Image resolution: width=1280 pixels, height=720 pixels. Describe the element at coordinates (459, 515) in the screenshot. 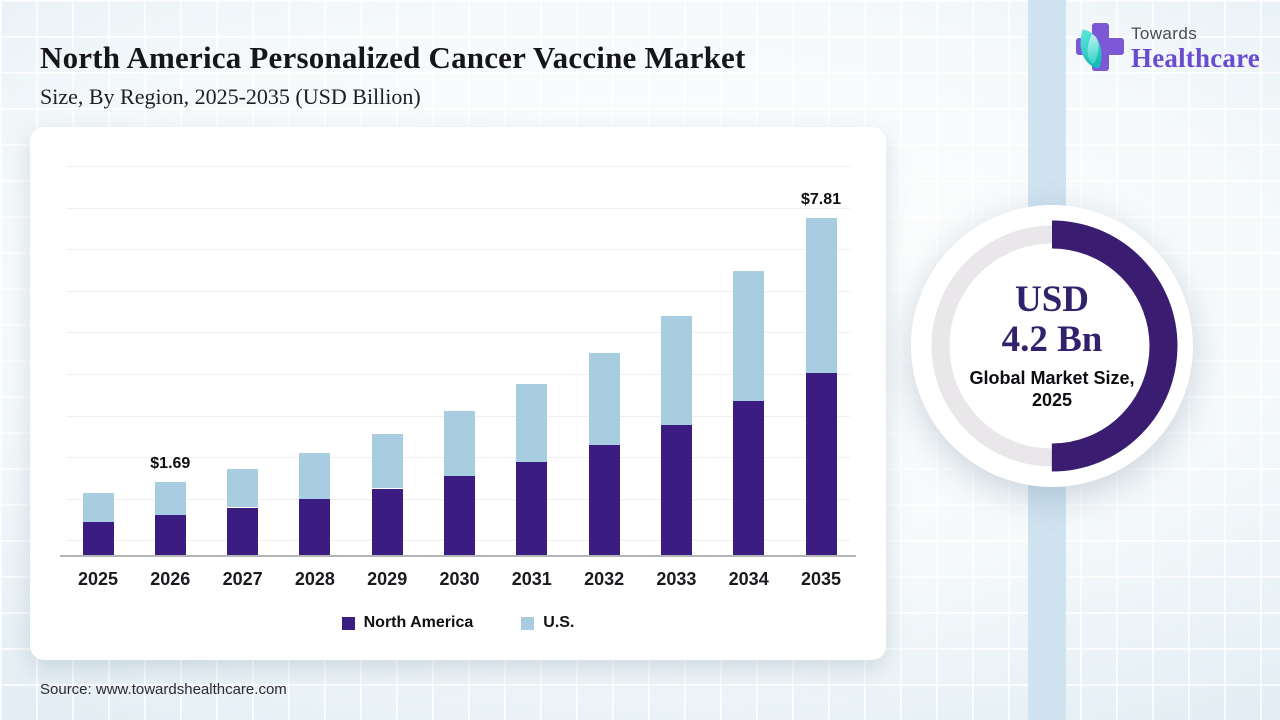

I see `bar-segment-north-america-2030` at that location.